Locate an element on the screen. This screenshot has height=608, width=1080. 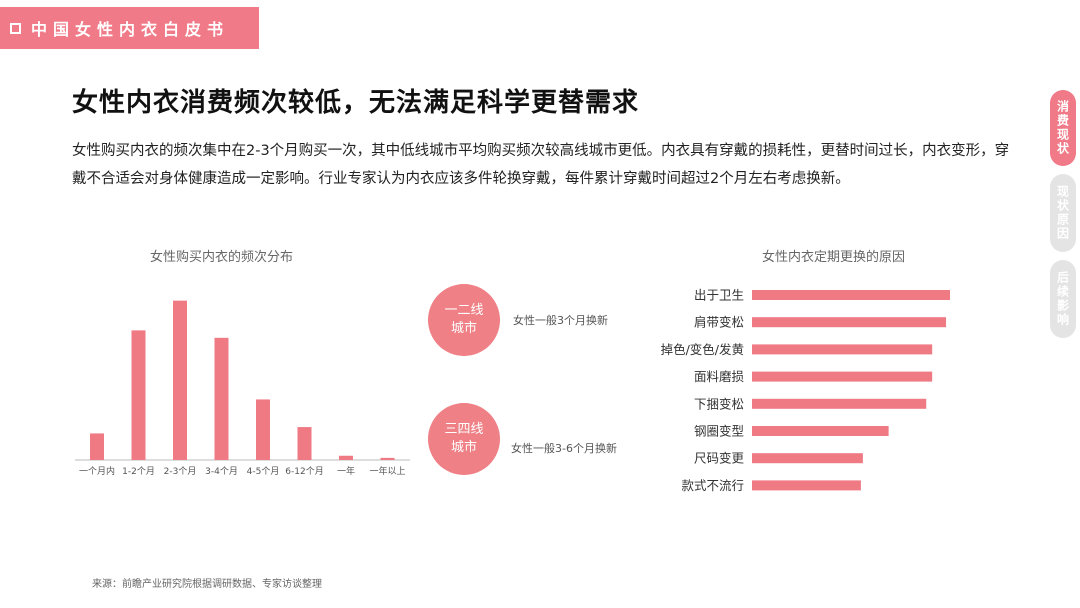
page-title: 女性内衣消费频次较低，无法满足科学更替需求 is located at coordinates (356, 103).